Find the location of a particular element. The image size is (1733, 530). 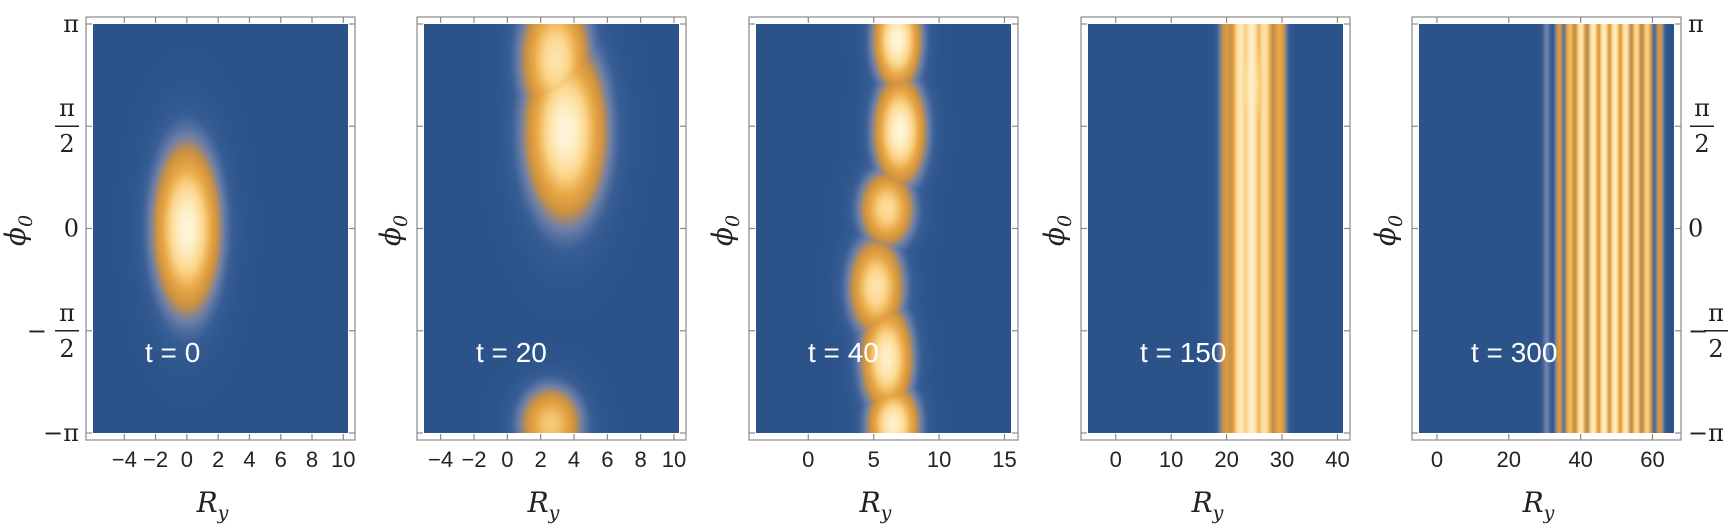

time-annotation: t = 300 is located at coordinates (1514, 352).